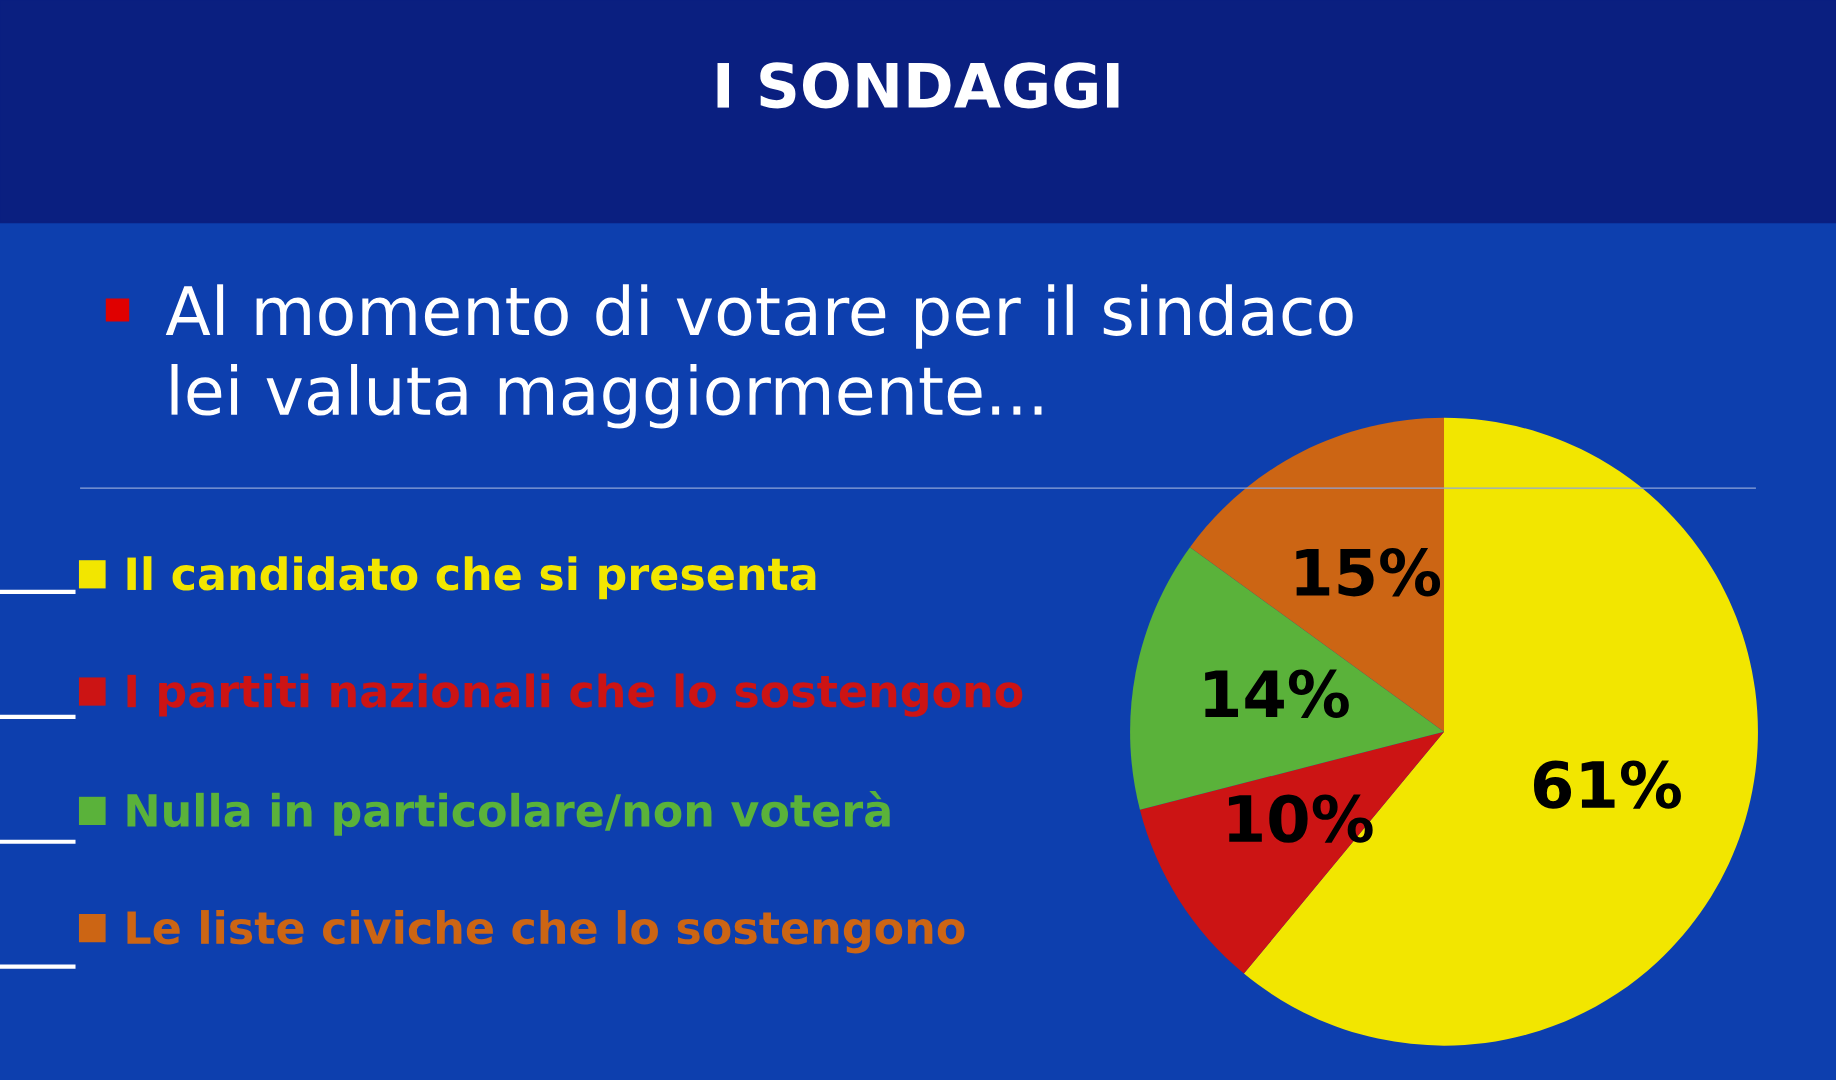 This screenshot has height=1080, width=1836. Describe the element at coordinates (546, 932) in the screenshot. I see `legend-label: Le liste civiche che lo sostengono` at that location.